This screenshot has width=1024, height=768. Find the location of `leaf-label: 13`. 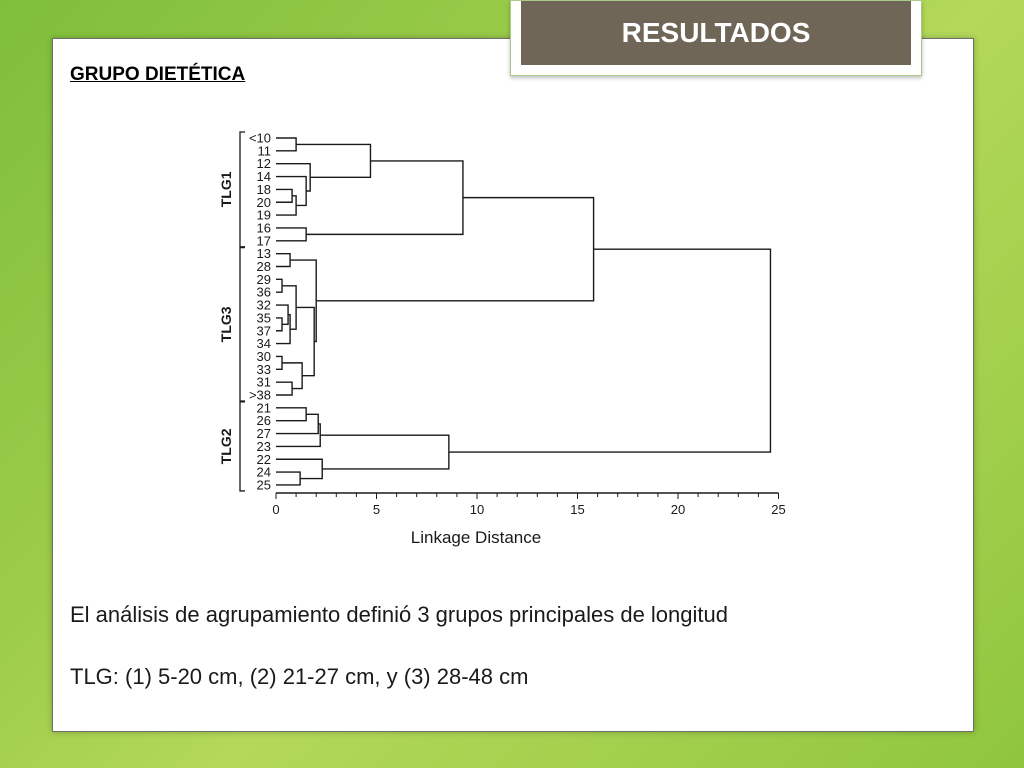

leaf-label: 13 is located at coordinates (264, 253).